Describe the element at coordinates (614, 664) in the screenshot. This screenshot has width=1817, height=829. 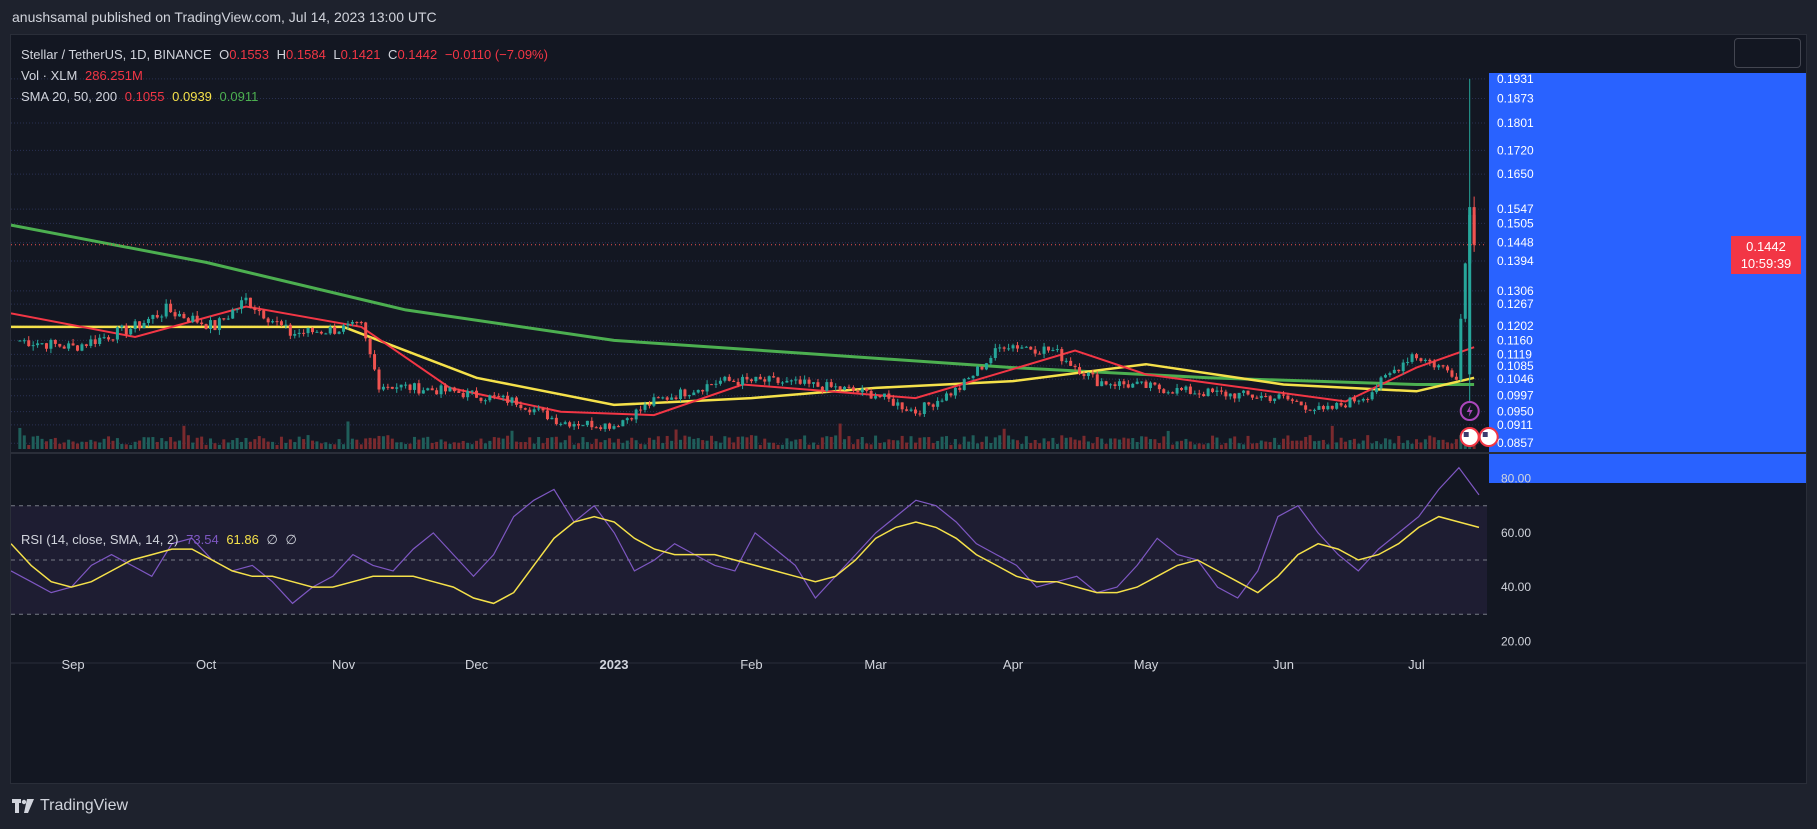
I see `time-tick-label: 2023` at that location.